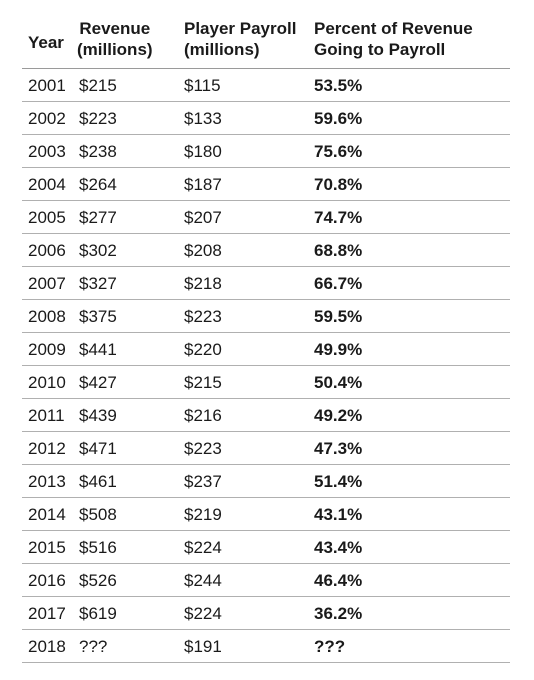 The width and height of the screenshot is (534, 680). I want to click on cell-percent: ???, so click(330, 646).